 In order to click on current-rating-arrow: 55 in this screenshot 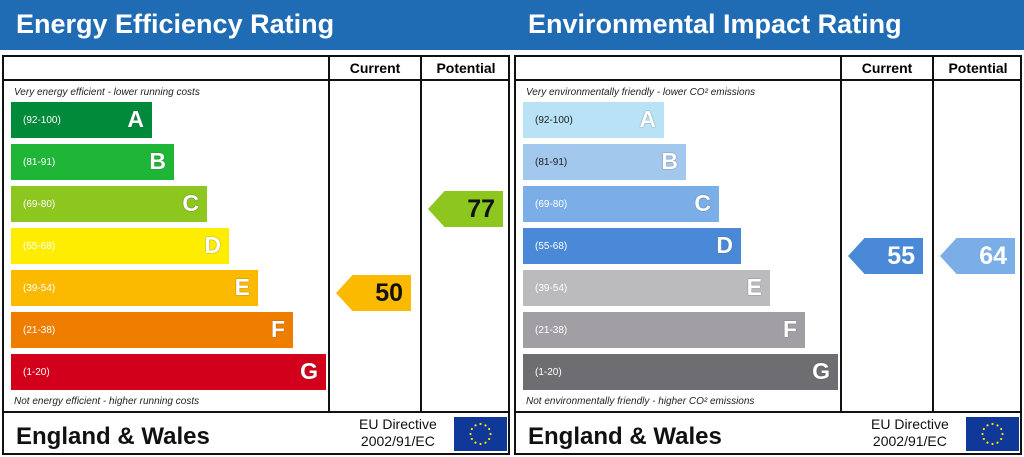, I will do `click(885, 256)`.